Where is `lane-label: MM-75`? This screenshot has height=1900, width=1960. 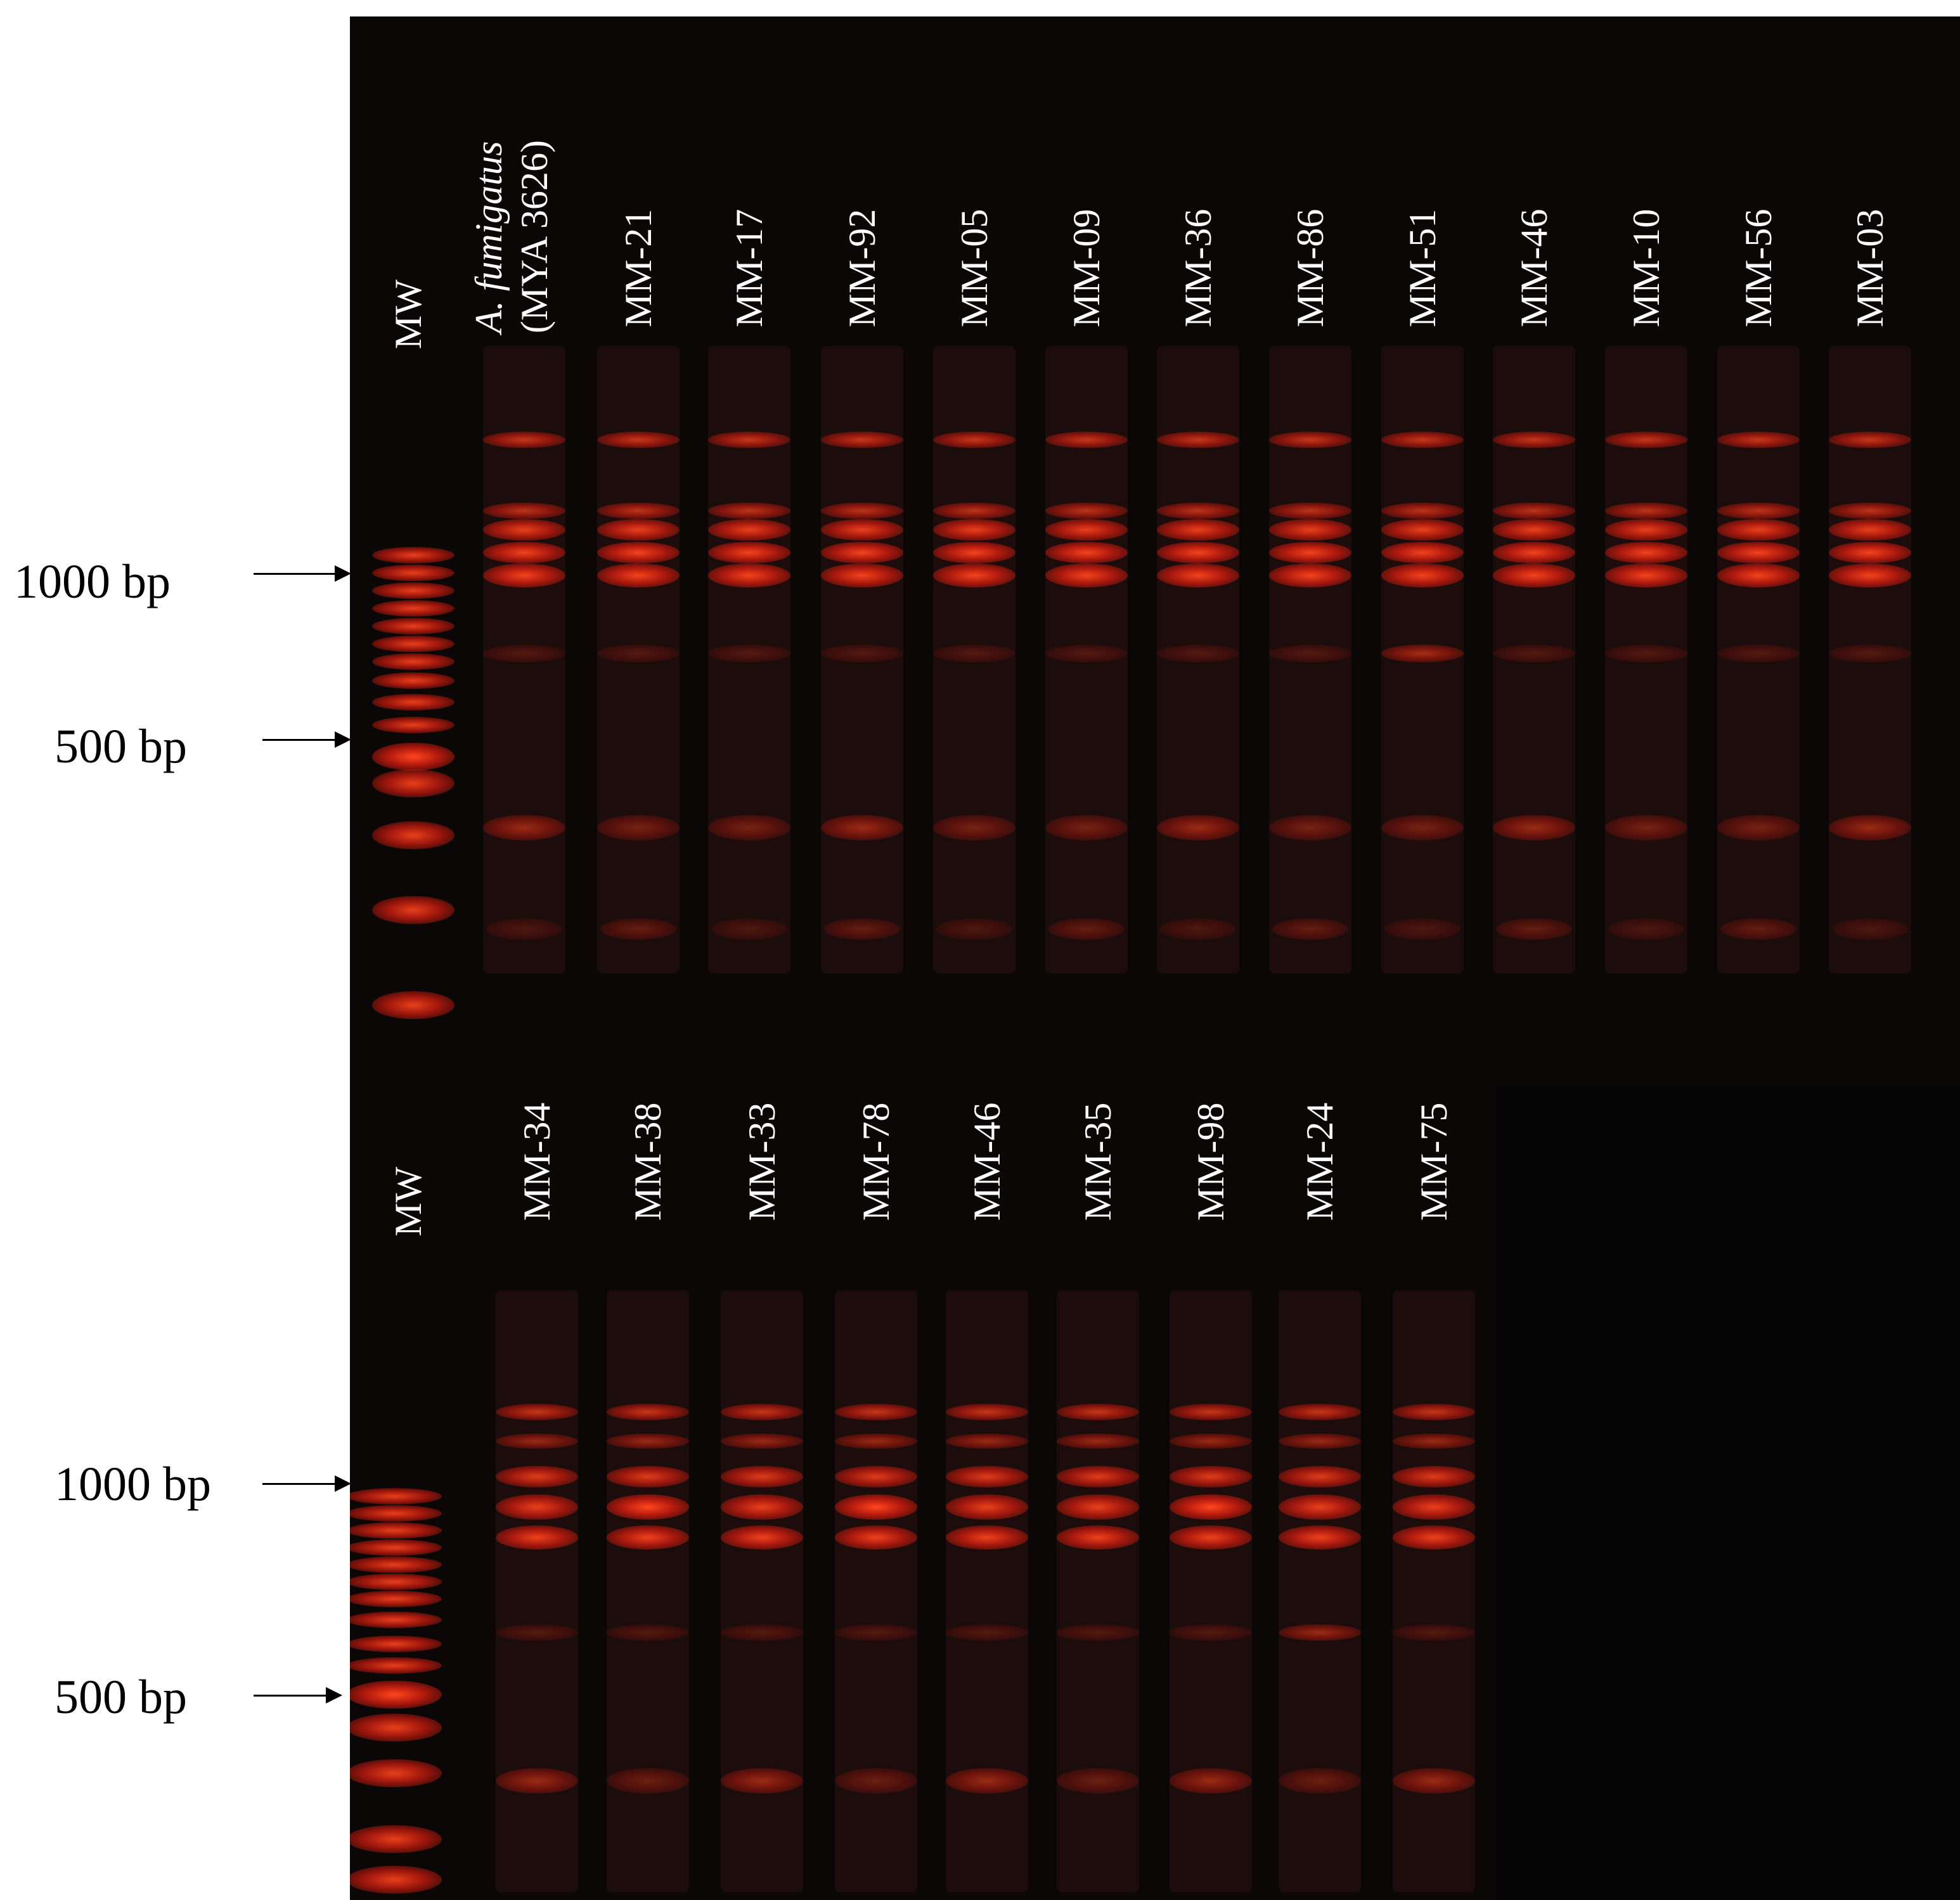 lane-label: MM-75 is located at coordinates (1434, 1161).